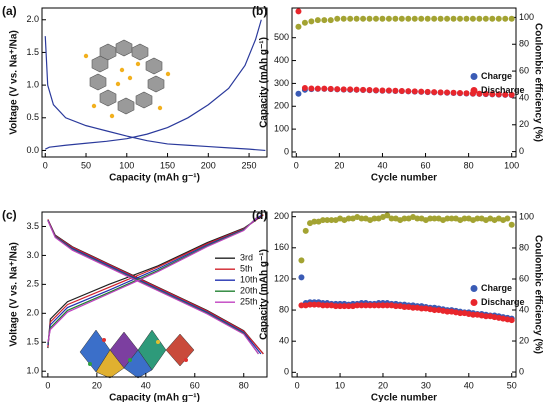  What do you see at coordinates (524, 278) in the screenshot?
I see `y2-tick-label: 60` at bounding box center [524, 278].